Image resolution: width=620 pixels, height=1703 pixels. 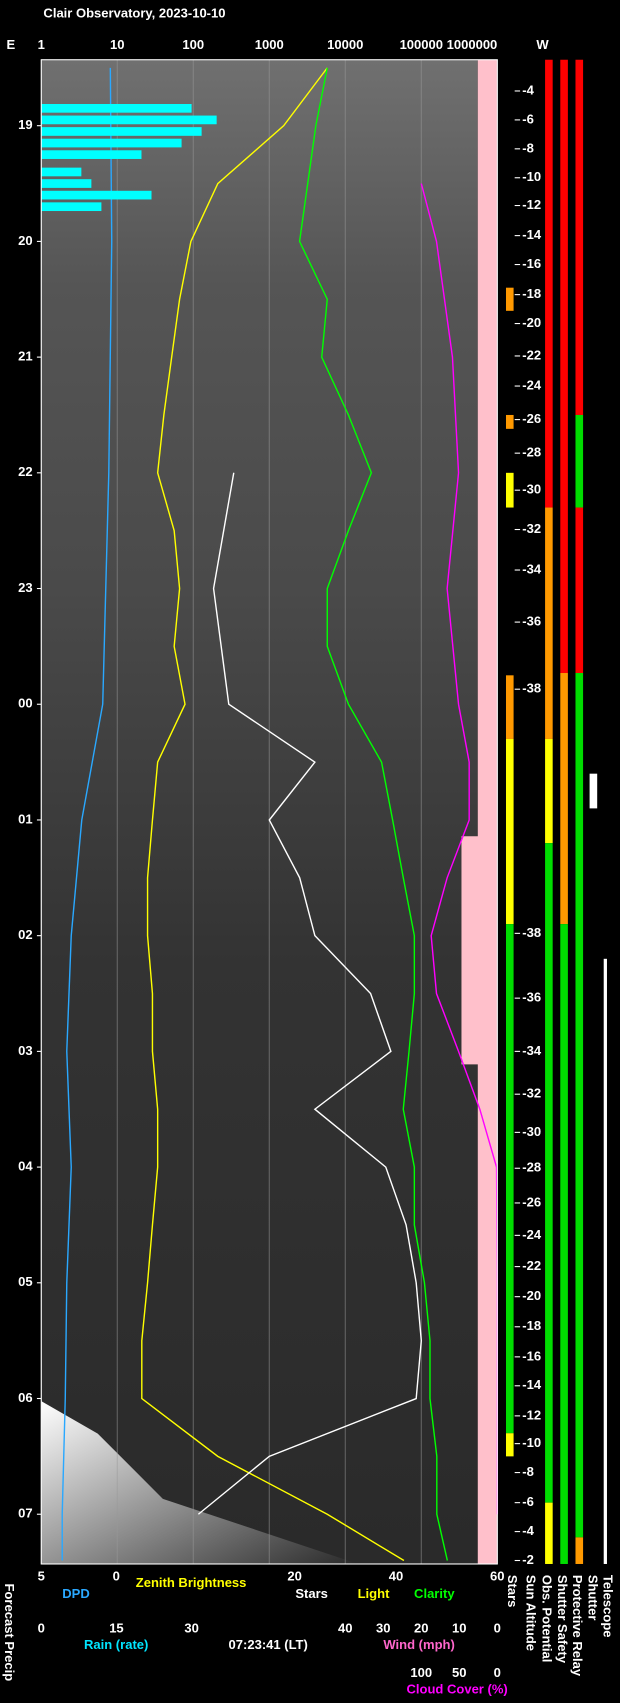 What do you see at coordinates (11, 44) in the screenshot?
I see `east-label: E` at bounding box center [11, 44].